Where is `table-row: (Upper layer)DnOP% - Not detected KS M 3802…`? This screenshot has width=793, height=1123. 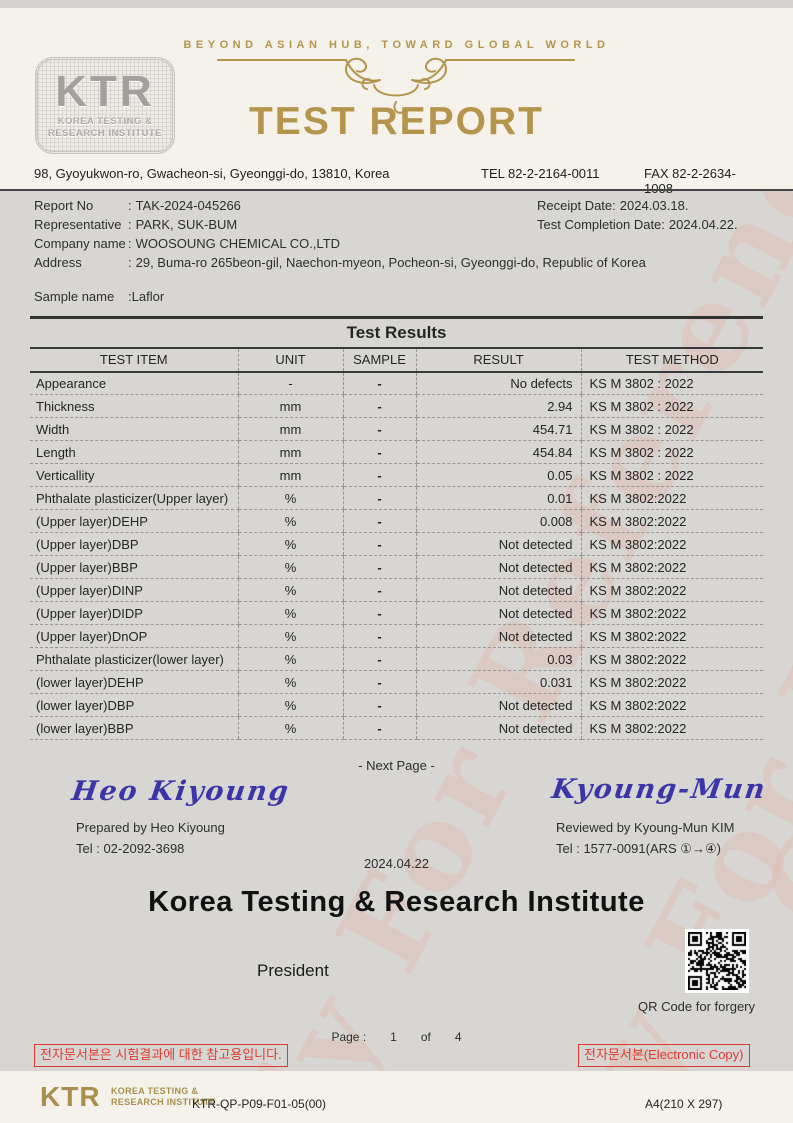
table-row: (Upper layer)DnOP% - Not detected KS M 3802… is located at coordinates (397, 636).